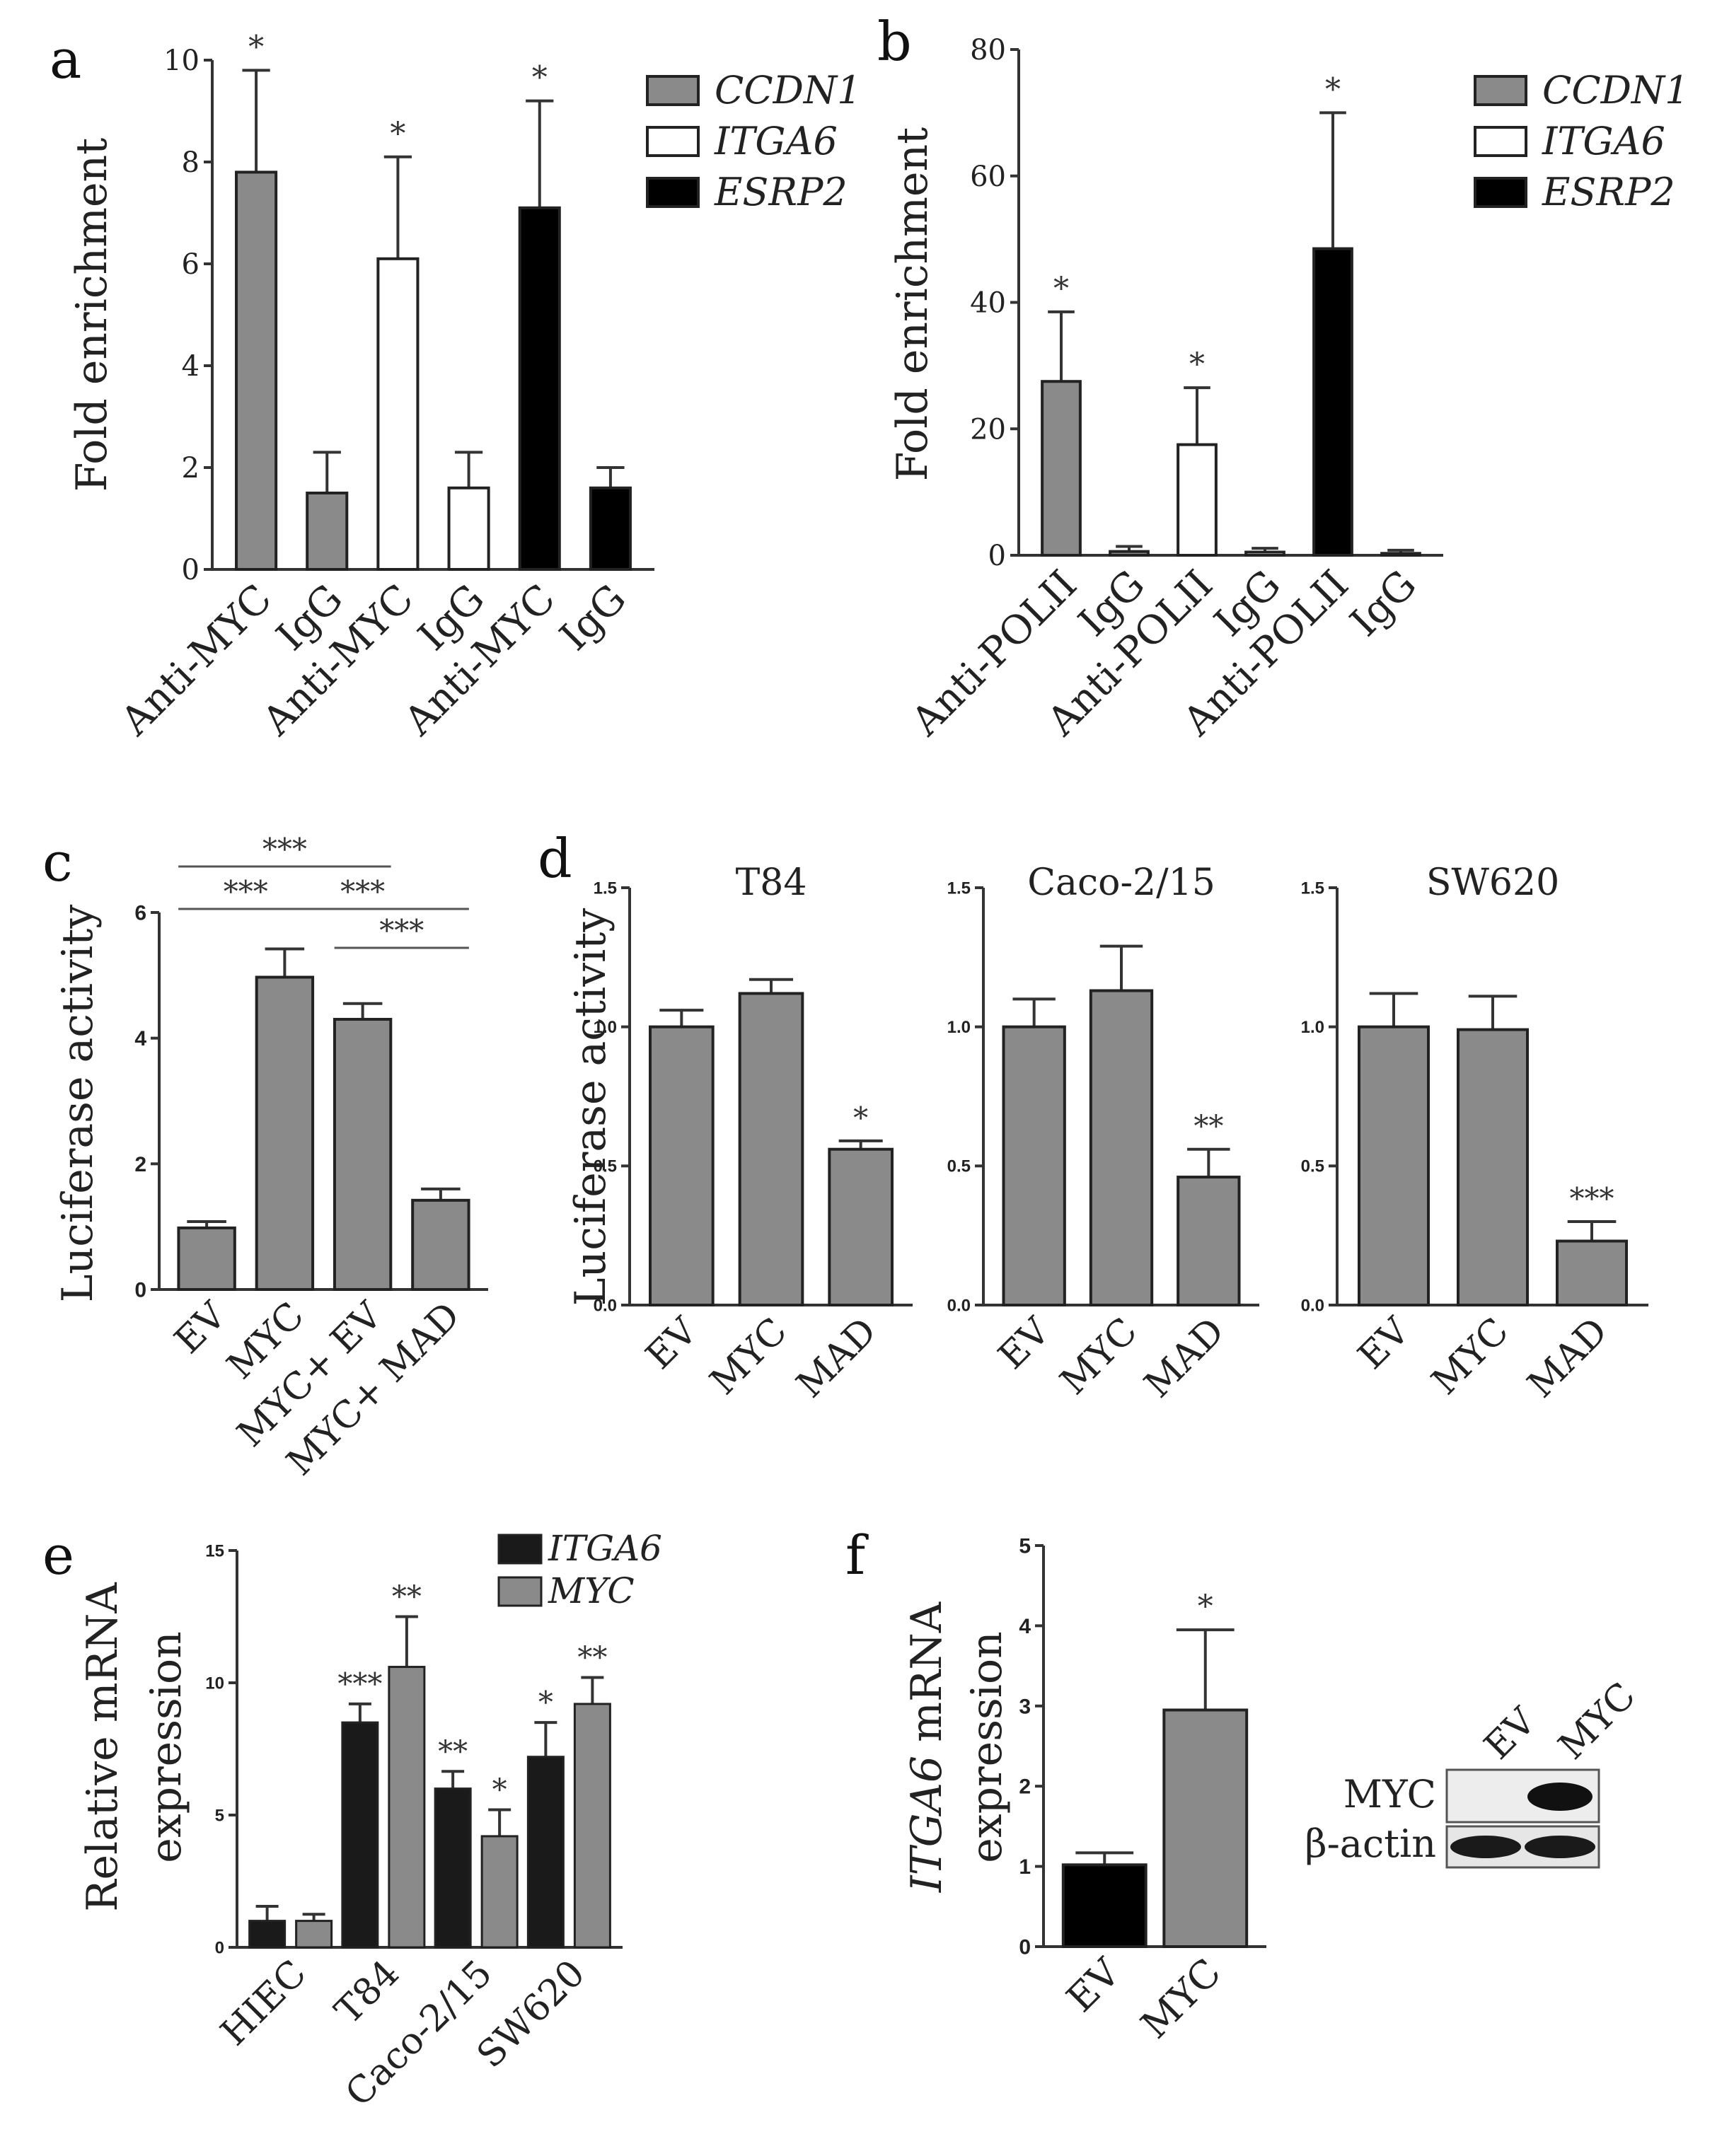  What do you see at coordinates (92, 315) in the screenshot?
I see `panel-a-y-axis-label: Fold enrichment` at bounding box center [92, 315].